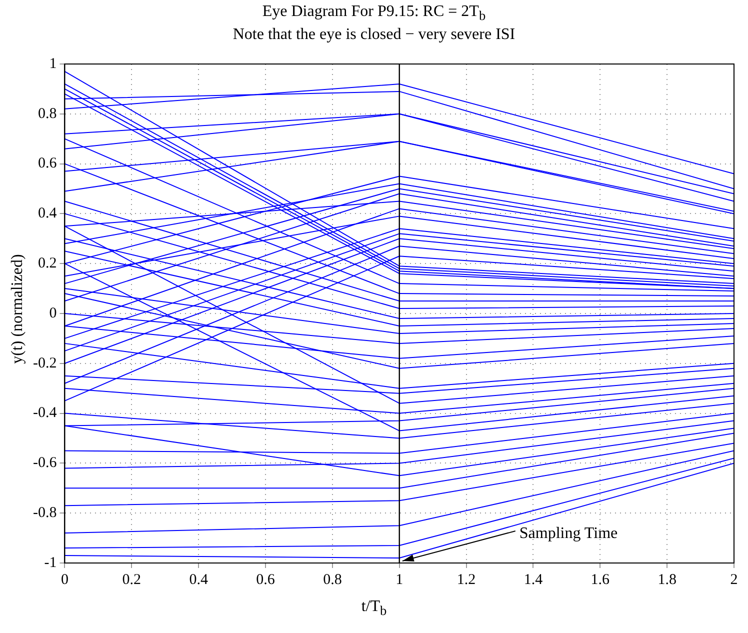  What do you see at coordinates (466, 580) in the screenshot?
I see `x-tick-label: 1.2` at bounding box center [466, 580].